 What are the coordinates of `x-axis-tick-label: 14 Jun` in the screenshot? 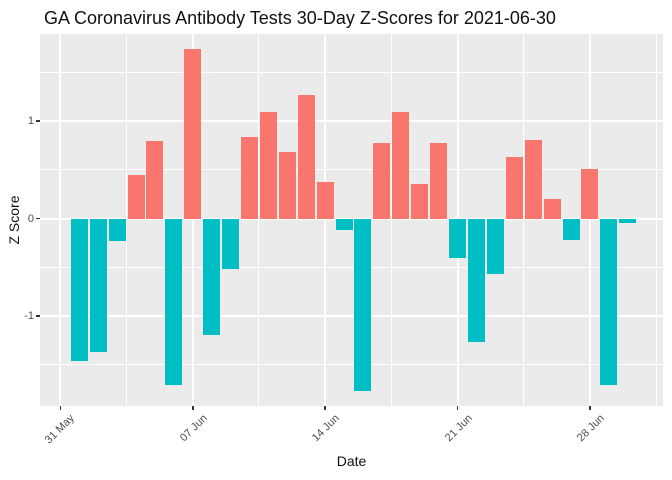 It's located at (326, 428).